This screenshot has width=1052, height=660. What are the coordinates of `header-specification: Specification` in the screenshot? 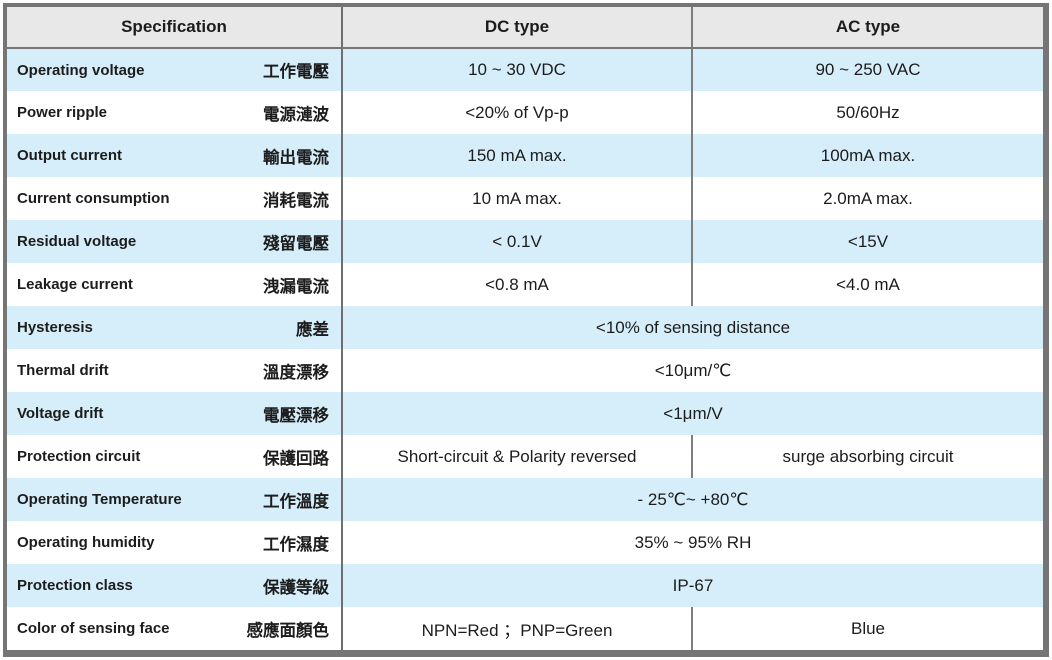 It's located at (175, 28).